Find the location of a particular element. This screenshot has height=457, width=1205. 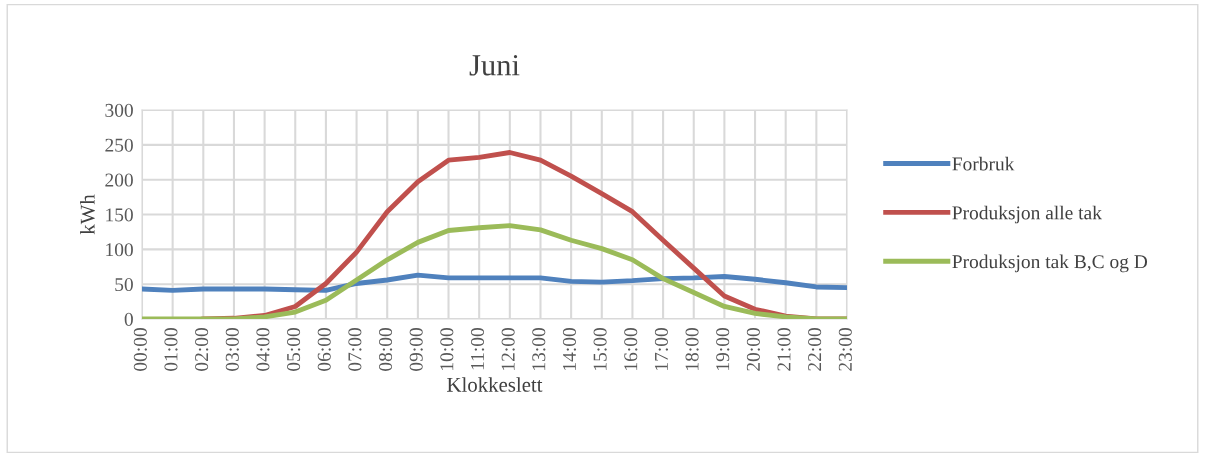

x-tick-label: 15:00 is located at coordinates (600, 349).